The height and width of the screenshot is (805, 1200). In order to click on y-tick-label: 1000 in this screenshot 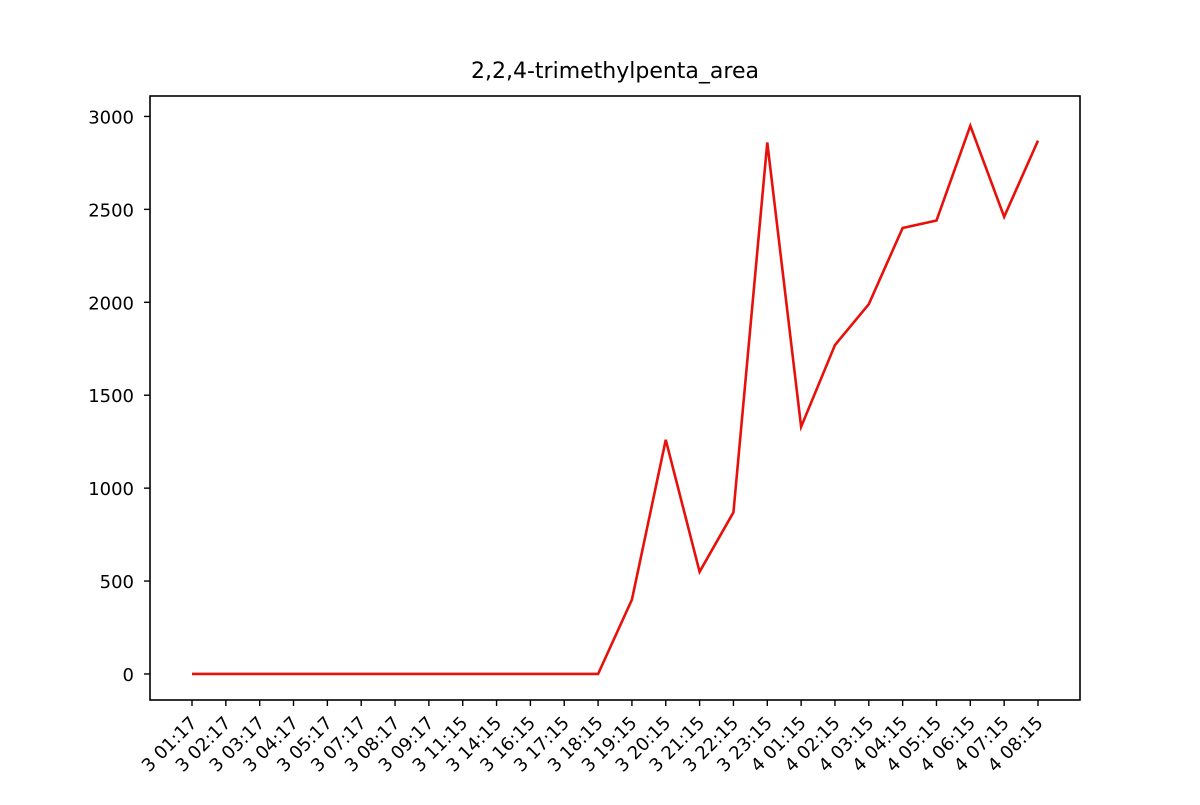, I will do `click(111, 489)`.